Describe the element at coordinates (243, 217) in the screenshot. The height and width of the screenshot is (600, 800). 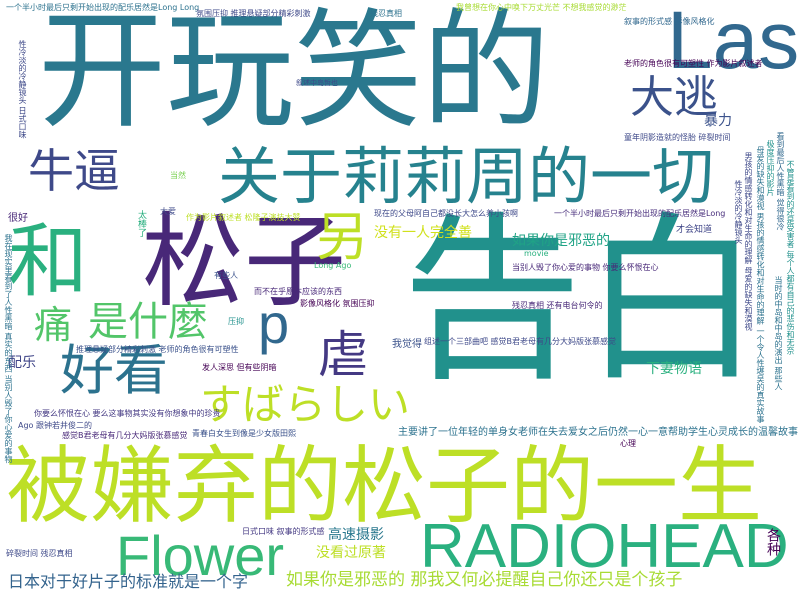
I see `phrase-zuowei: 作为影片叙述者 松隆子演技大赞` at that location.